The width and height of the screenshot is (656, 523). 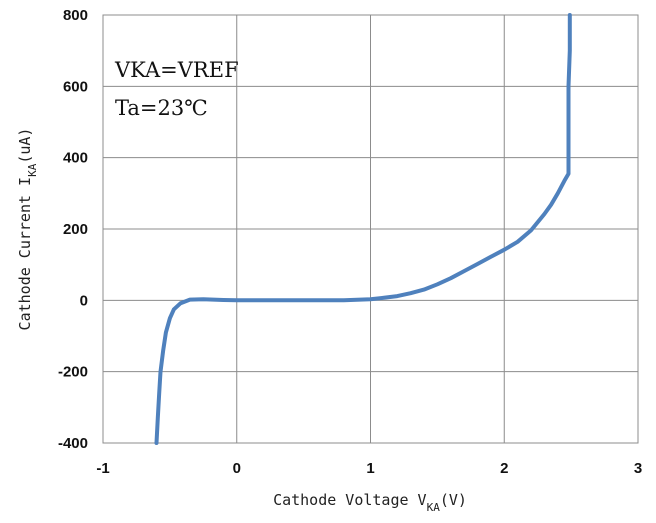 I want to click on x-axis-title-main: Cathode Voltage V, so click(x=350, y=500).